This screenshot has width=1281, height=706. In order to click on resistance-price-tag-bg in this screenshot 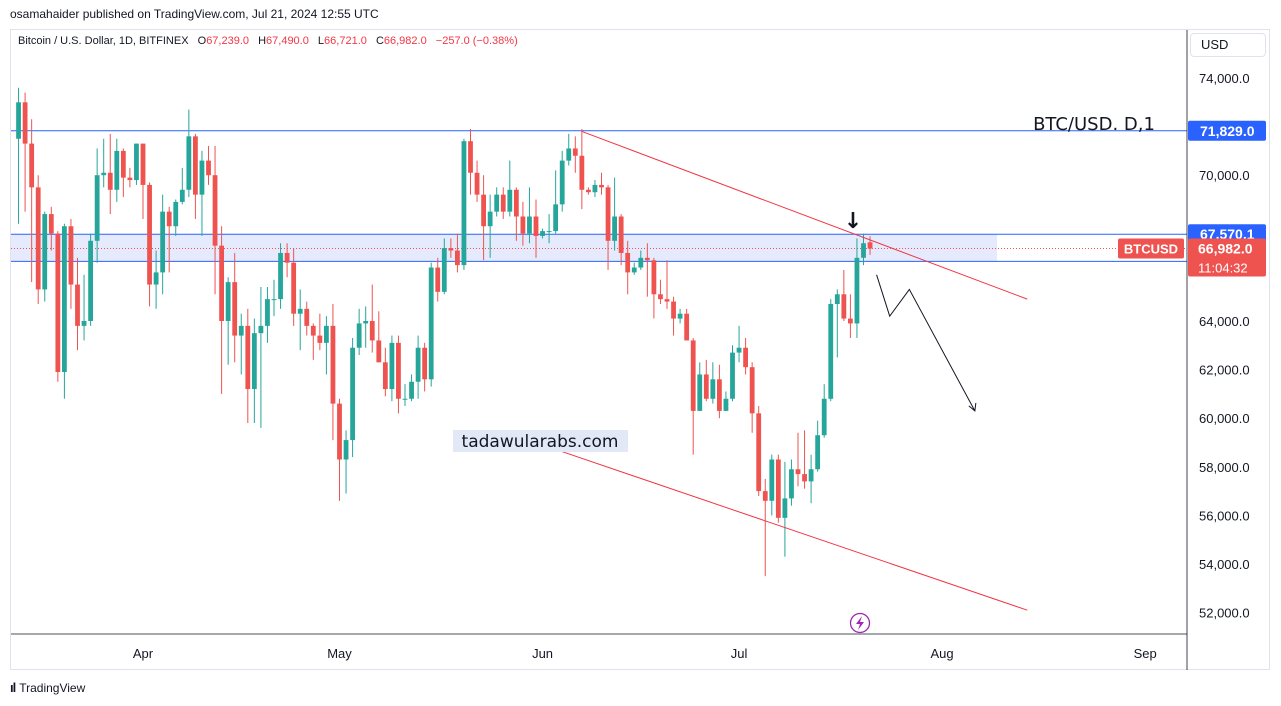, I will do `click(1227, 130)`.